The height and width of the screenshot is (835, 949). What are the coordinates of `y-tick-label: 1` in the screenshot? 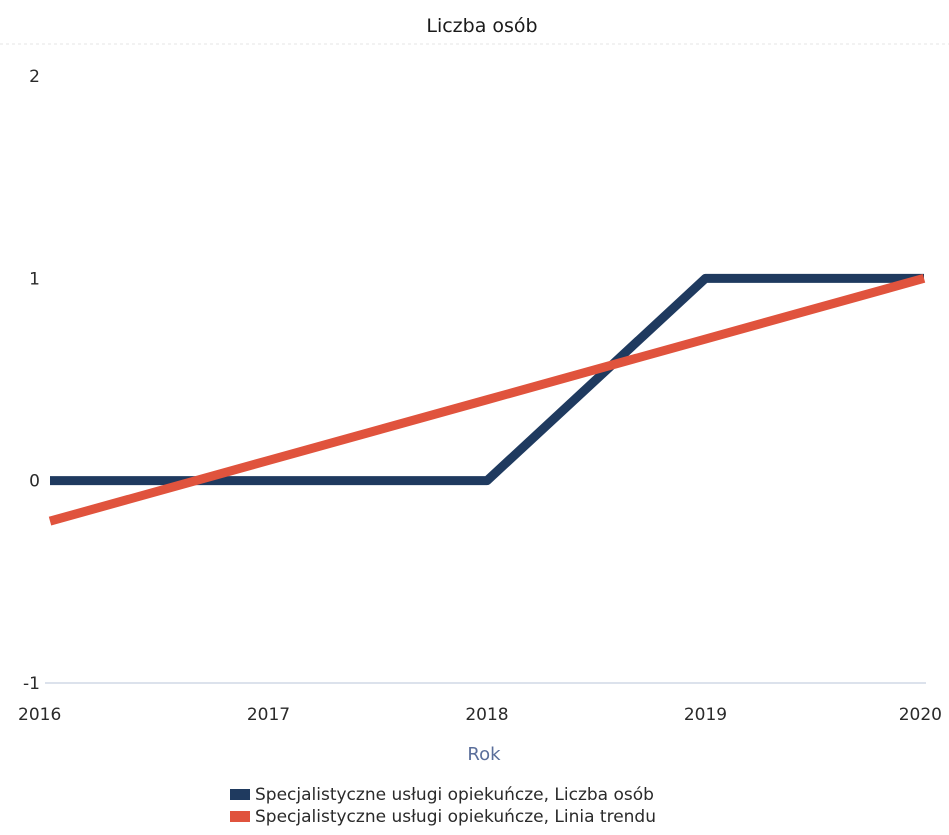 It's located at (34, 279).